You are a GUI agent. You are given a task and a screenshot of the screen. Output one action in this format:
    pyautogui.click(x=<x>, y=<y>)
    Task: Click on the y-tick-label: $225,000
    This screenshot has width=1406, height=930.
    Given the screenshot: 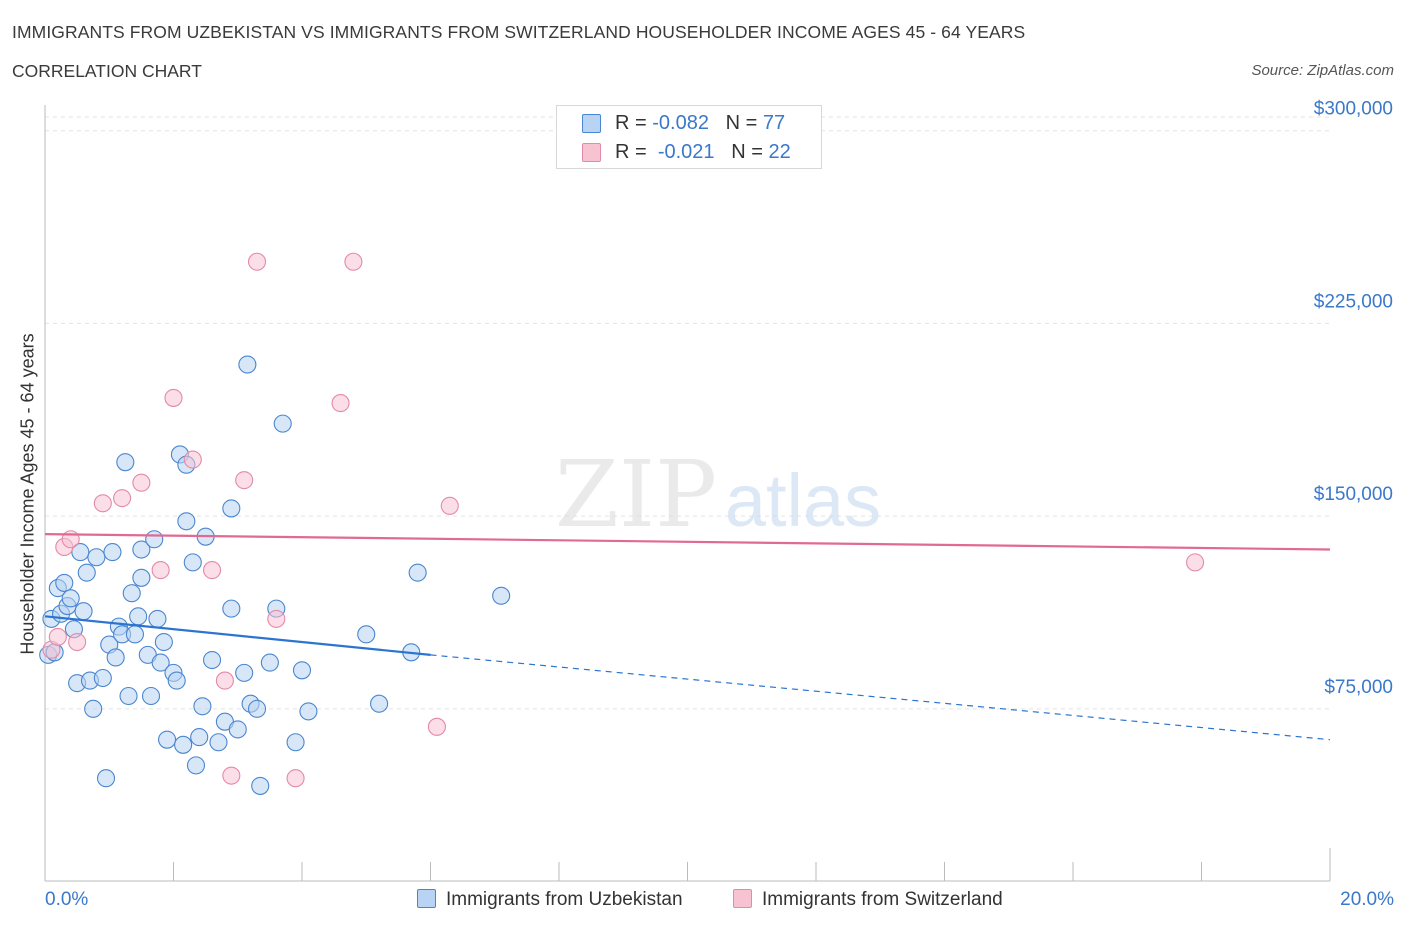 What is the action you would take?
    pyautogui.click(x=1353, y=301)
    